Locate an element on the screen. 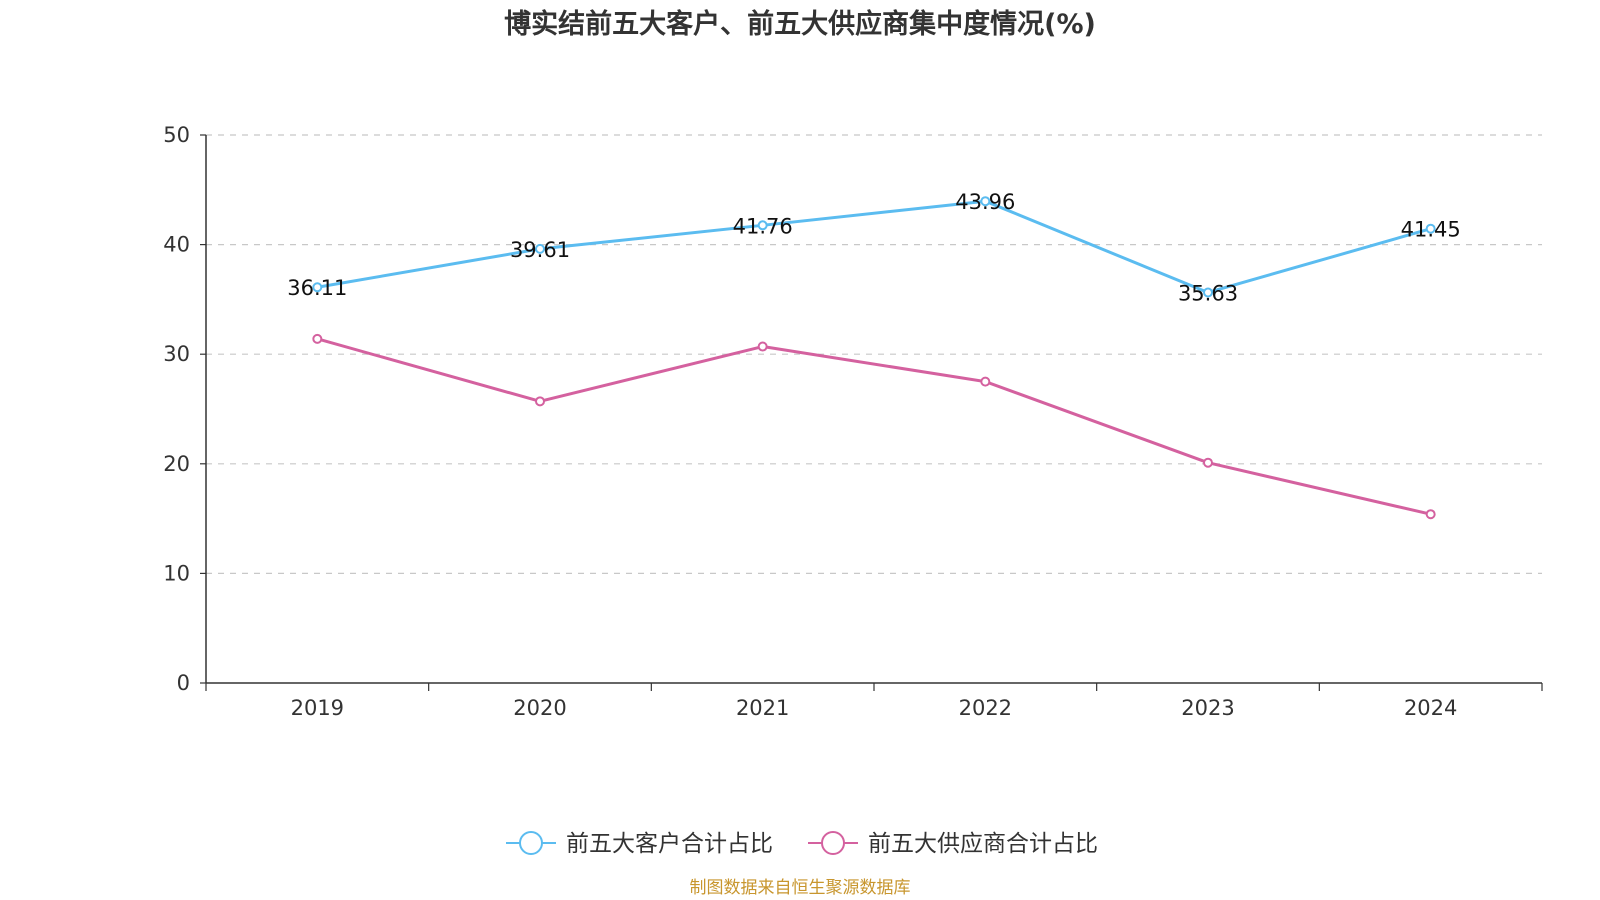 The width and height of the screenshot is (1600, 900). data-label: 43.96 is located at coordinates (985, 202).